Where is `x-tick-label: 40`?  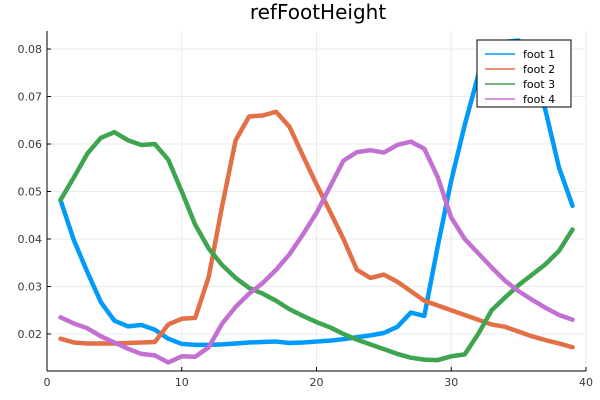 x-tick-label: 40 is located at coordinates (586, 382).